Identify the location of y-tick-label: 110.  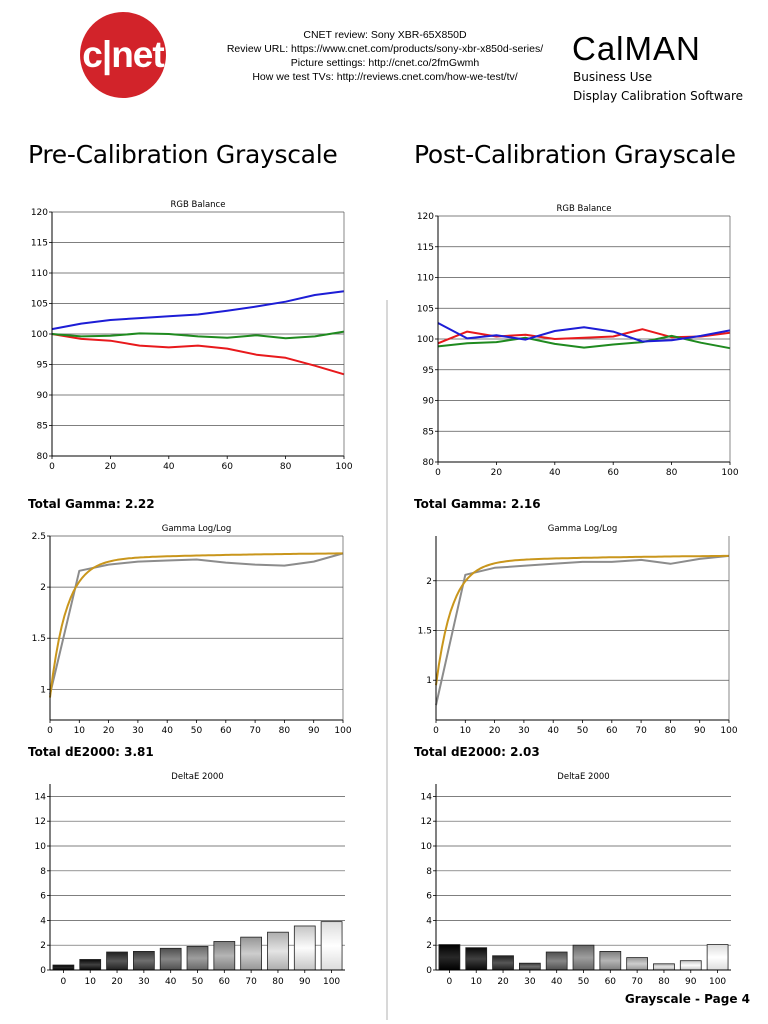
(425, 279).